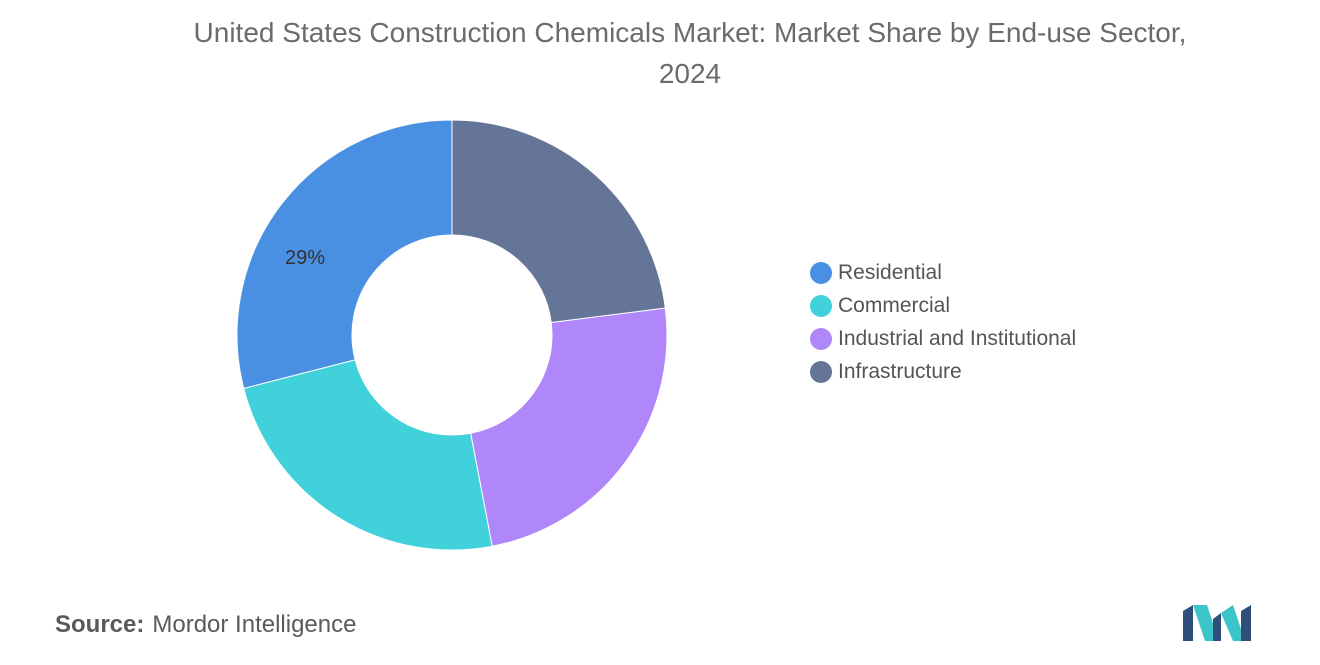 The width and height of the screenshot is (1320, 665). Describe the element at coordinates (1217, 623) in the screenshot. I see `mordor-intelligence-logo` at that location.